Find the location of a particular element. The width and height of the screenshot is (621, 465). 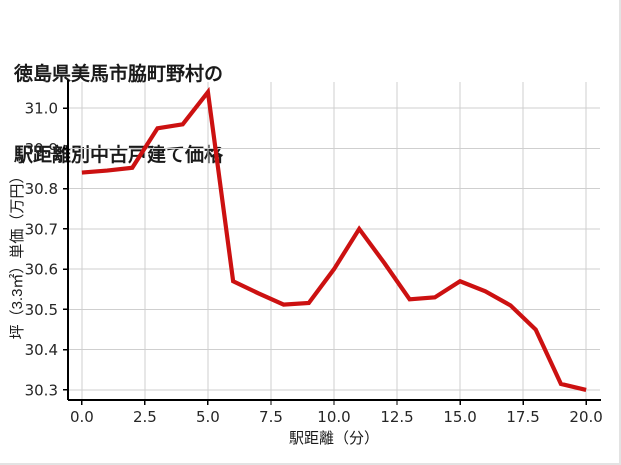

y-tick-label: 30.9 is located at coordinates (41, 149).